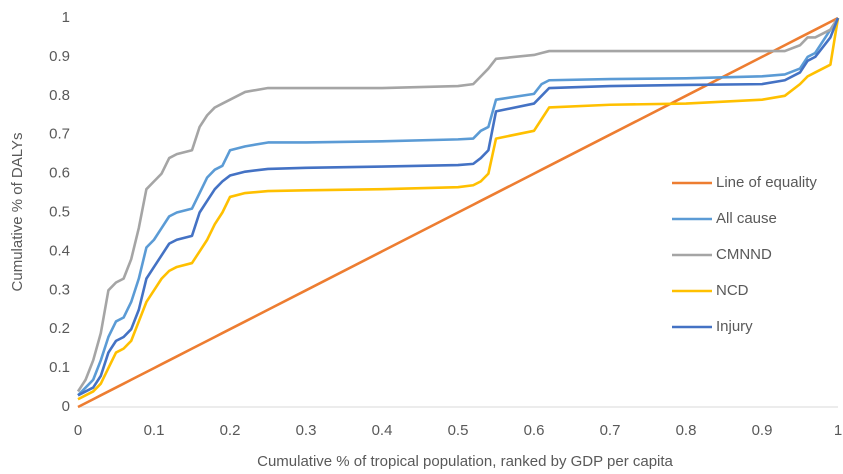 This screenshot has height=474, width=843. What do you see at coordinates (230, 430) in the screenshot?
I see `x-tick-label: 0.2` at bounding box center [230, 430].